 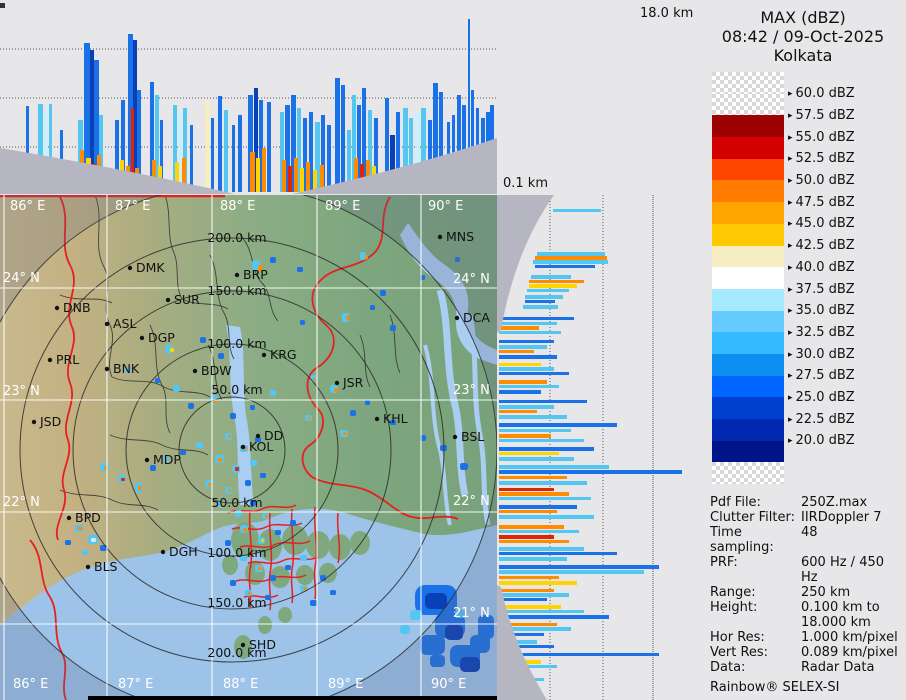 What do you see at coordinates (821, 289) in the screenshot?
I see `legend-label: ▸ 37.5 dBZ` at bounding box center [821, 289].